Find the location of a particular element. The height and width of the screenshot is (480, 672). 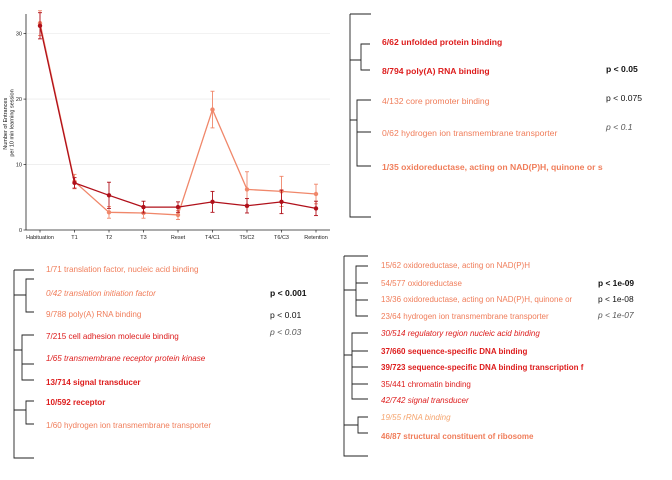

go-term-label: 46/87 structural constituent of ribosome is located at coordinates (457, 436).